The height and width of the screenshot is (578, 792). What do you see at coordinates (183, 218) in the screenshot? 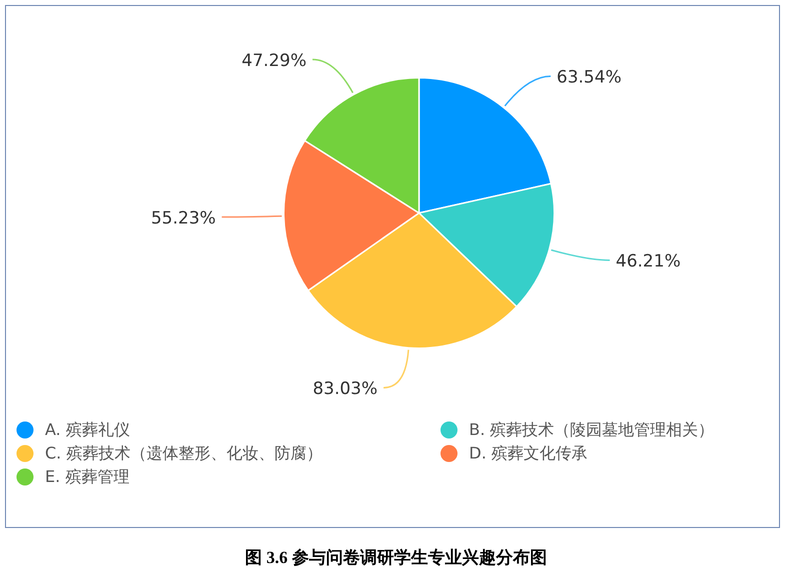
I see `data-label: 55.23%` at bounding box center [183, 218].